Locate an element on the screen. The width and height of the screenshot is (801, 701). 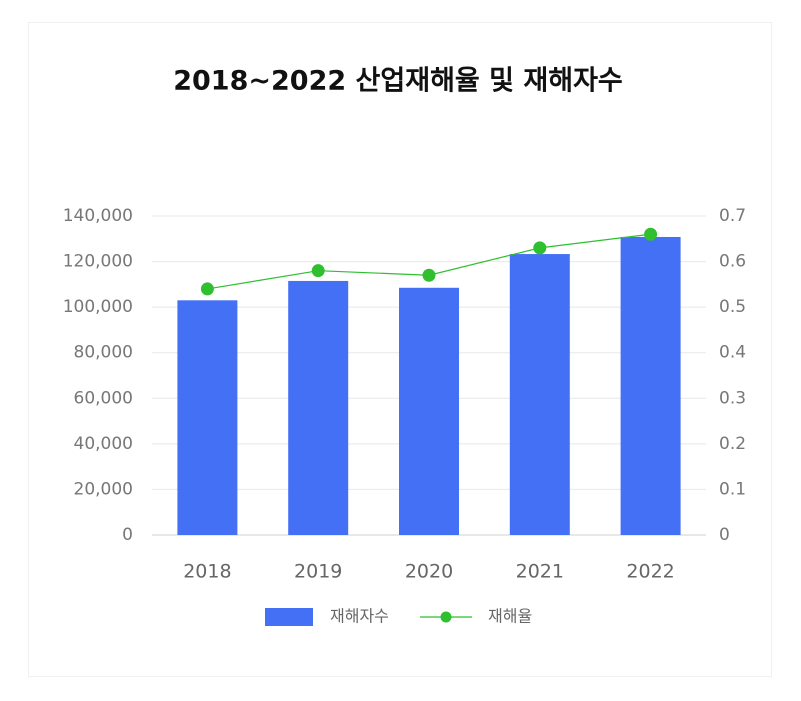
x-tick-label: 2019 is located at coordinates (318, 572).